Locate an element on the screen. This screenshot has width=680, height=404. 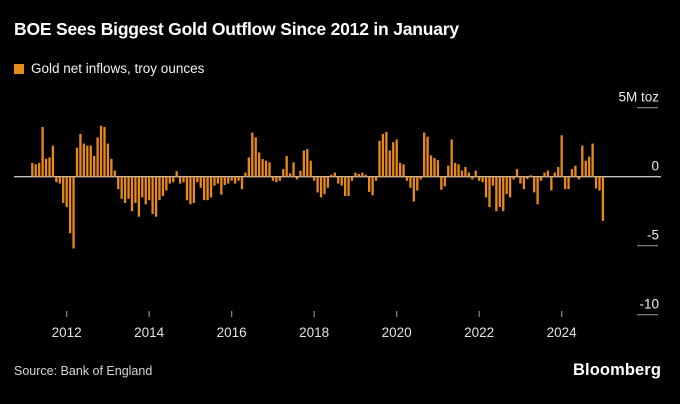
y-axis-label: -5 is located at coordinates (653, 235).